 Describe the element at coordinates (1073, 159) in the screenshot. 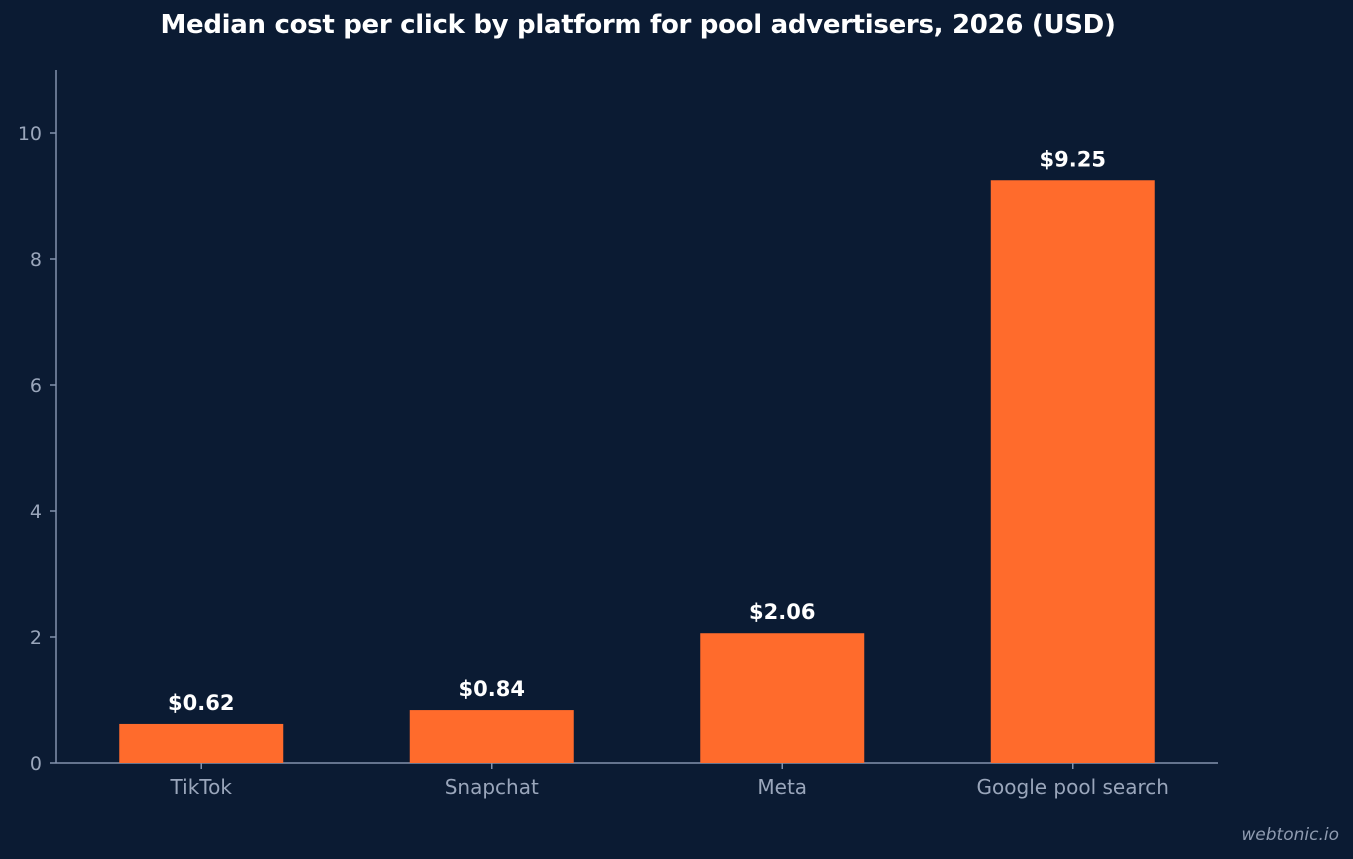

I see `data-label: $9.25` at that location.